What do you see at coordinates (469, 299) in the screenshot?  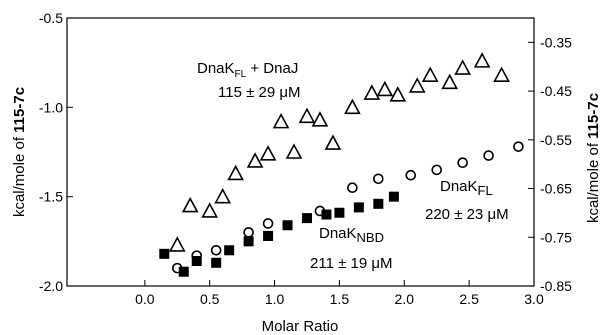 I see `x-tick-label: 2.5` at bounding box center [469, 299].